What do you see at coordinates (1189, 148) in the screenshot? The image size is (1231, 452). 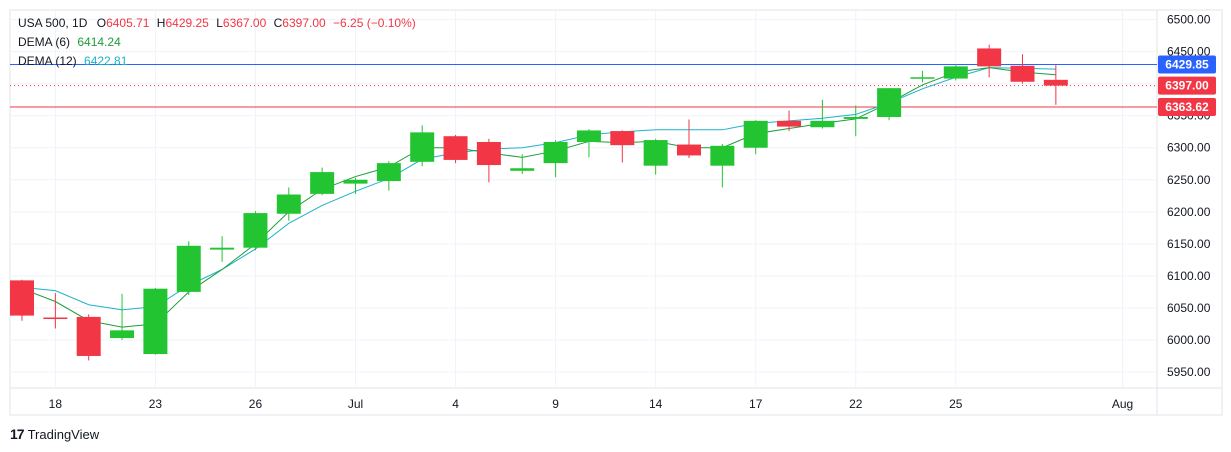 I see `y-tick-label: 6300.00` at bounding box center [1189, 148].